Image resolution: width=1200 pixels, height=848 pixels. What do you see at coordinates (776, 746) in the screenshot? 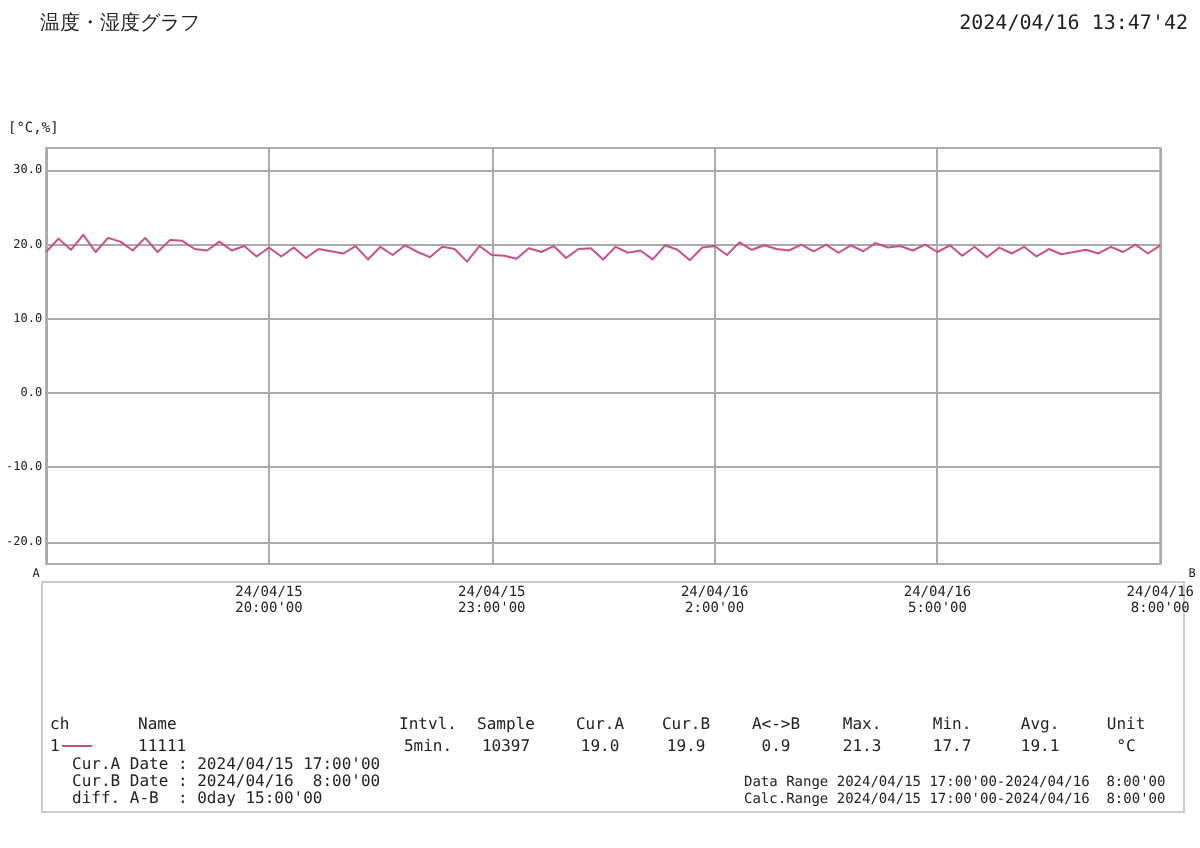
I see `text: 0.9` at bounding box center [776, 746].